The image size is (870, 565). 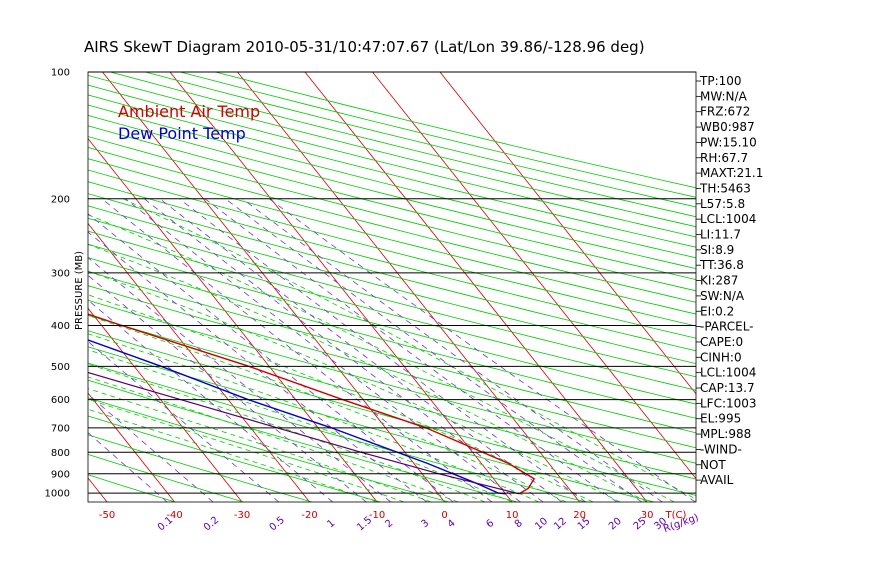 What do you see at coordinates (60, 400) in the screenshot?
I see `pressure-tick-label: 600` at bounding box center [60, 400].